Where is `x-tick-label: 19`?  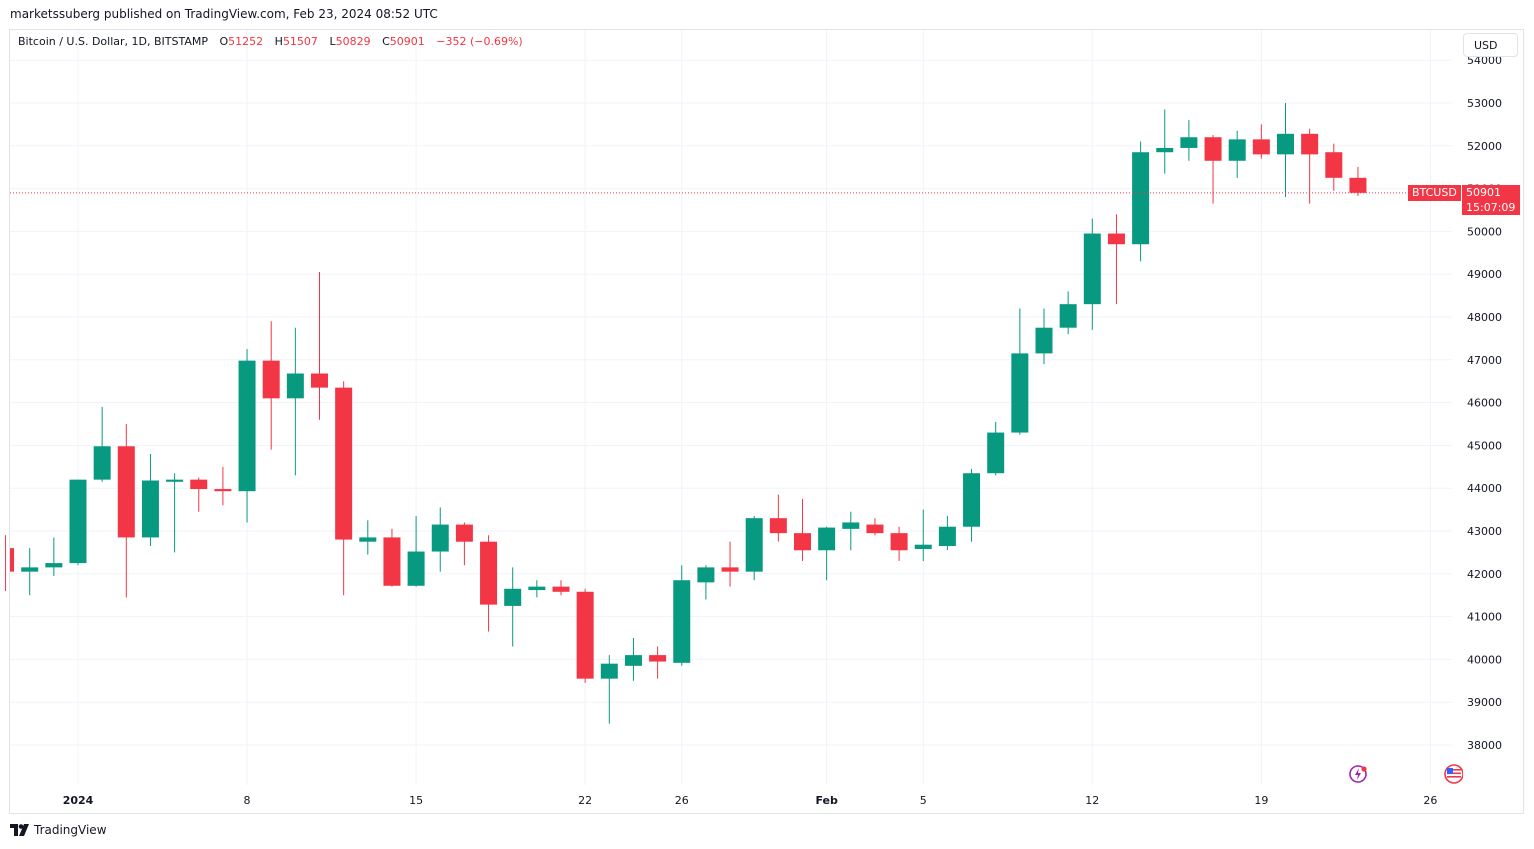
x-tick-label: 19 is located at coordinates (1261, 800).